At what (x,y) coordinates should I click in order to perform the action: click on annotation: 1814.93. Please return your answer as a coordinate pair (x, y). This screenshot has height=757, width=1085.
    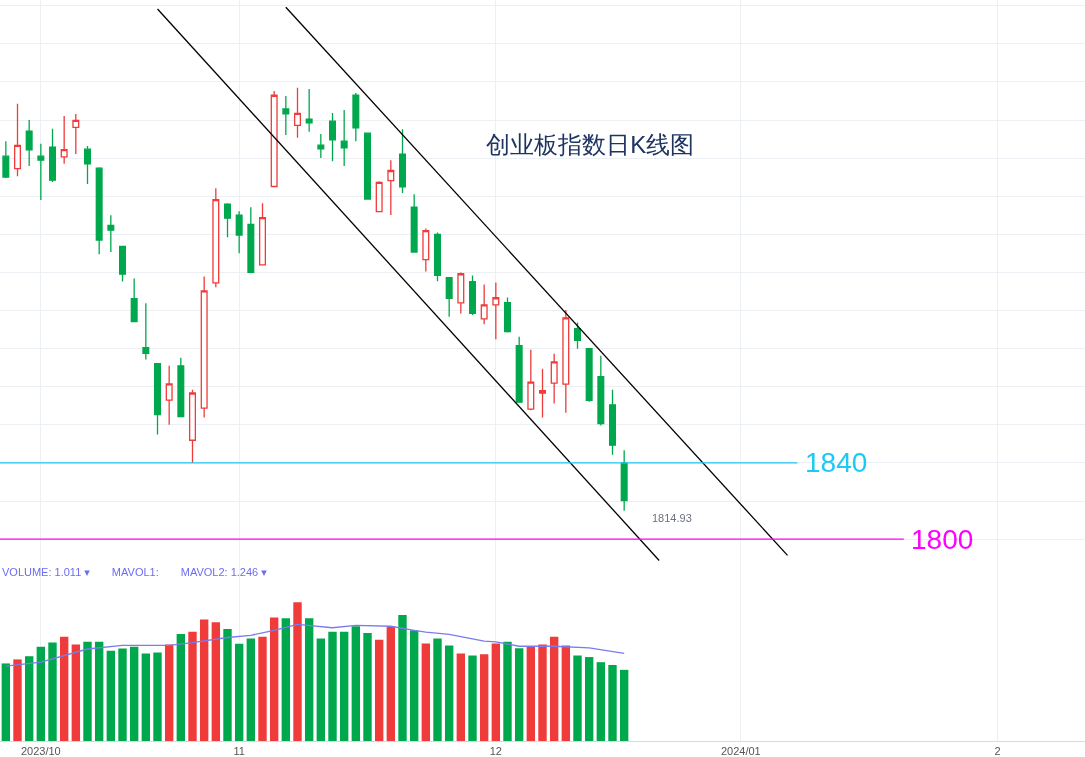
    Looking at the image, I should click on (672, 518).